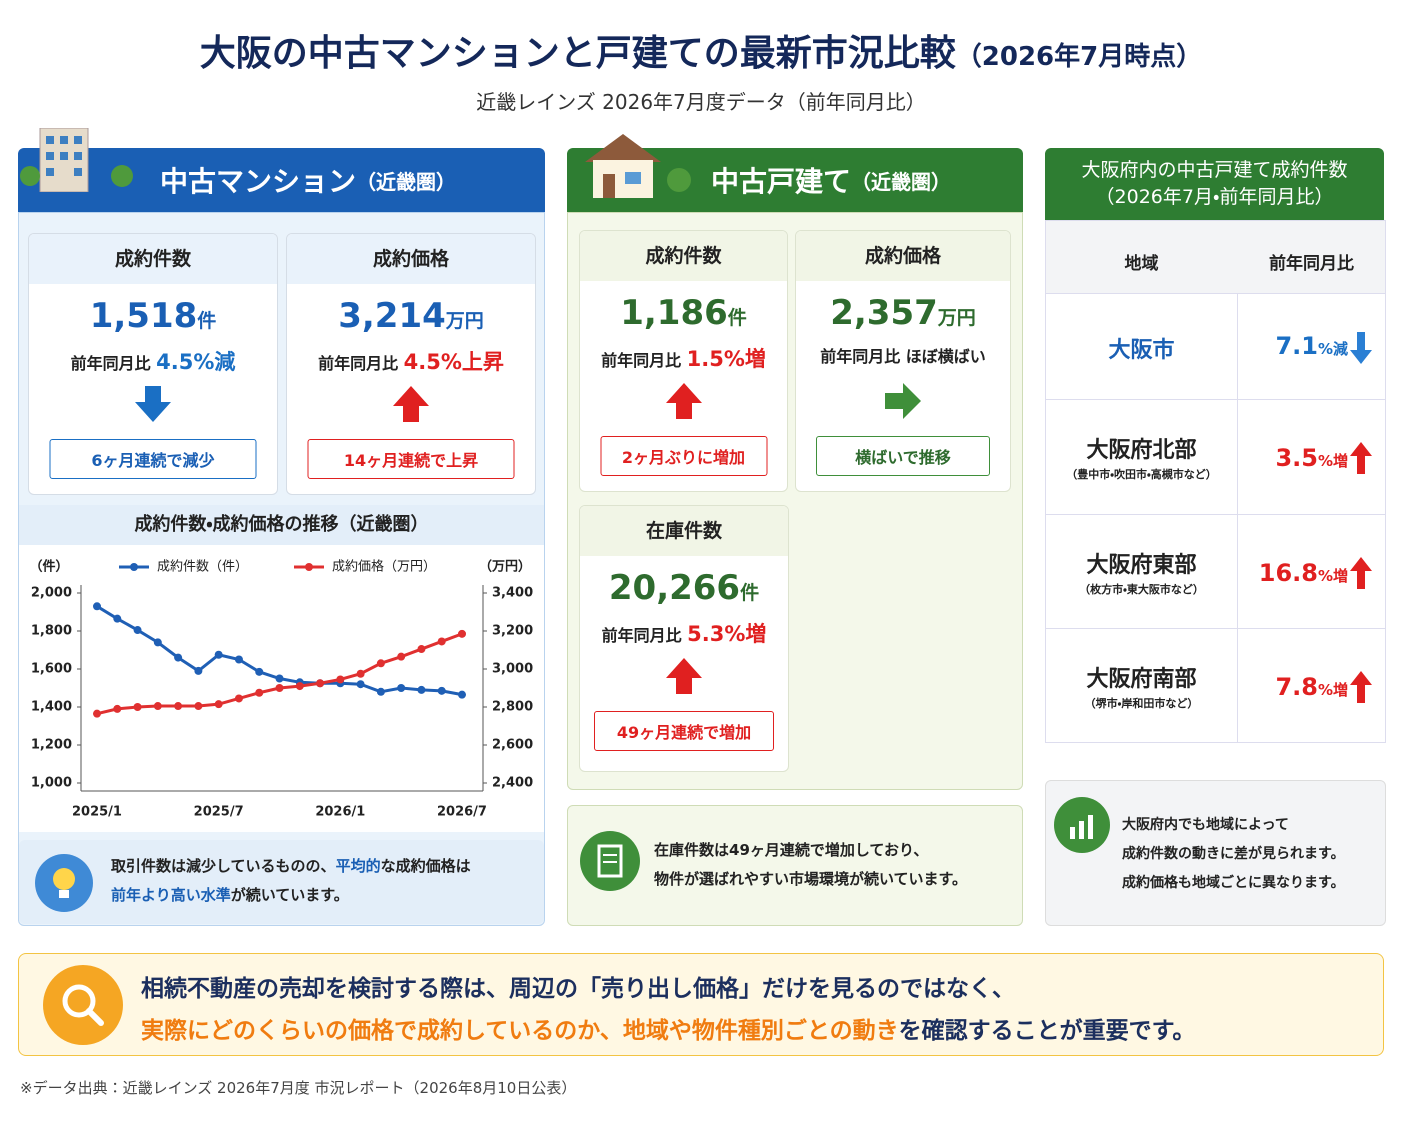 This screenshot has height=1122, width=1402. Describe the element at coordinates (512, 669) in the screenshot. I see `y2-tick-label: 3,000` at that location.